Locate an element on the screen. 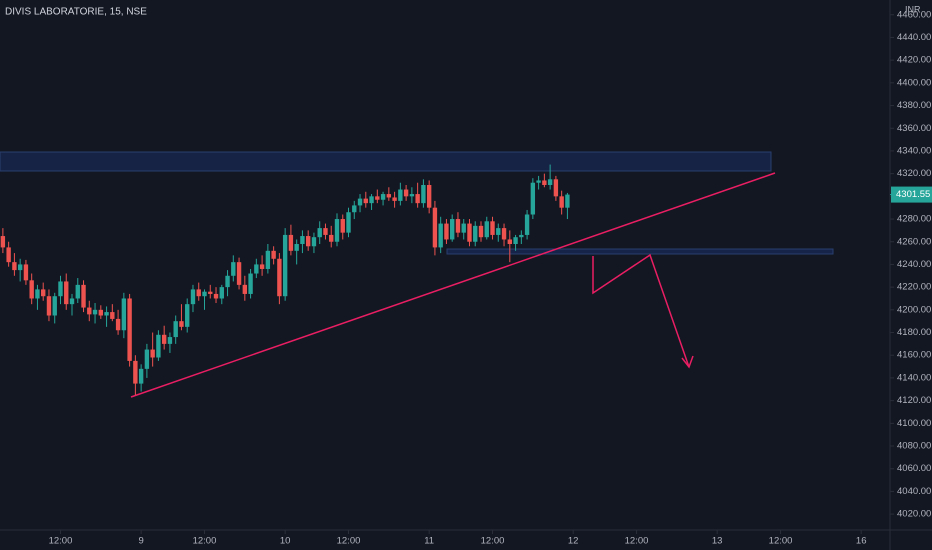  y-tick-label: 4420.00 is located at coordinates (914, 60).